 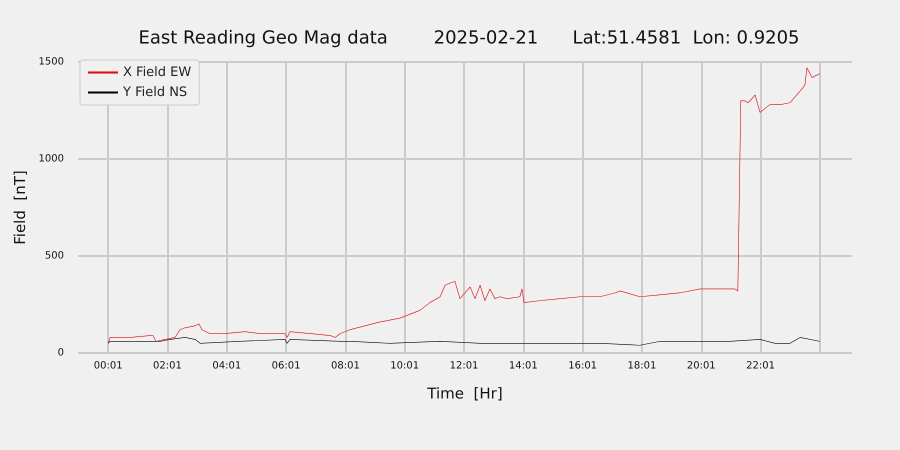 I want to click on x-tick-label: 18:01, so click(x=642, y=366).